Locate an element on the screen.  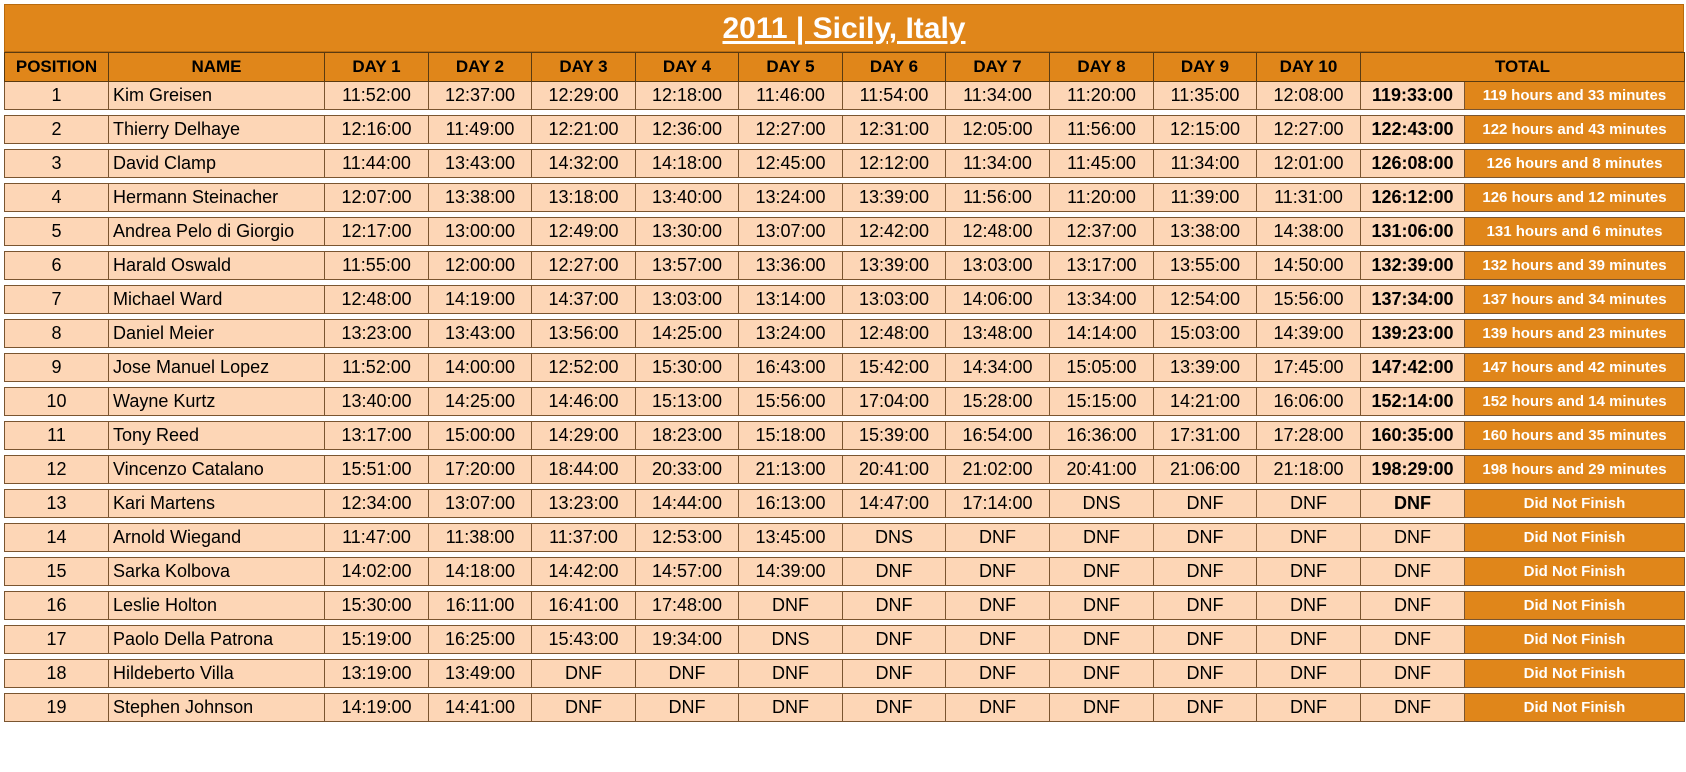
day-4-cell: 14:44:00 is located at coordinates (687, 503).